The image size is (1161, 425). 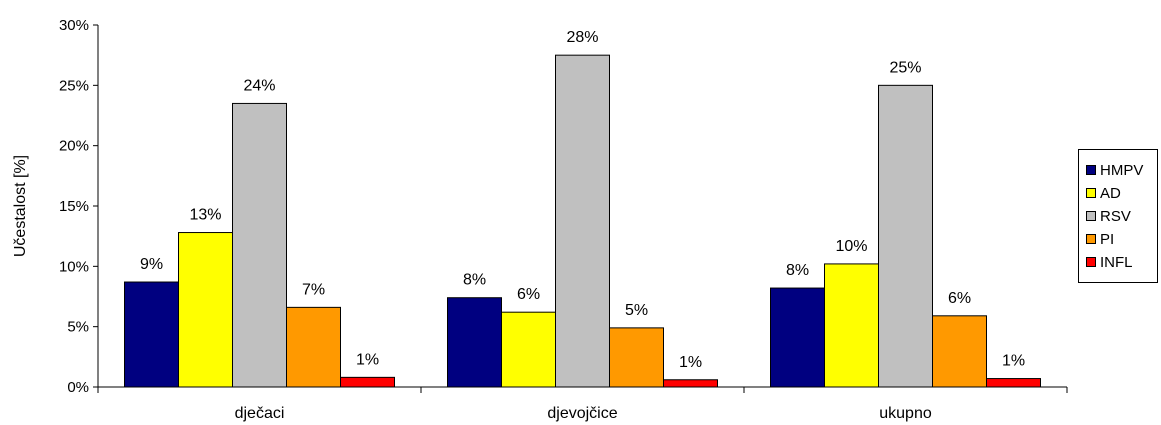 I want to click on legend-item-pi: PI, so click(x=1100, y=239).